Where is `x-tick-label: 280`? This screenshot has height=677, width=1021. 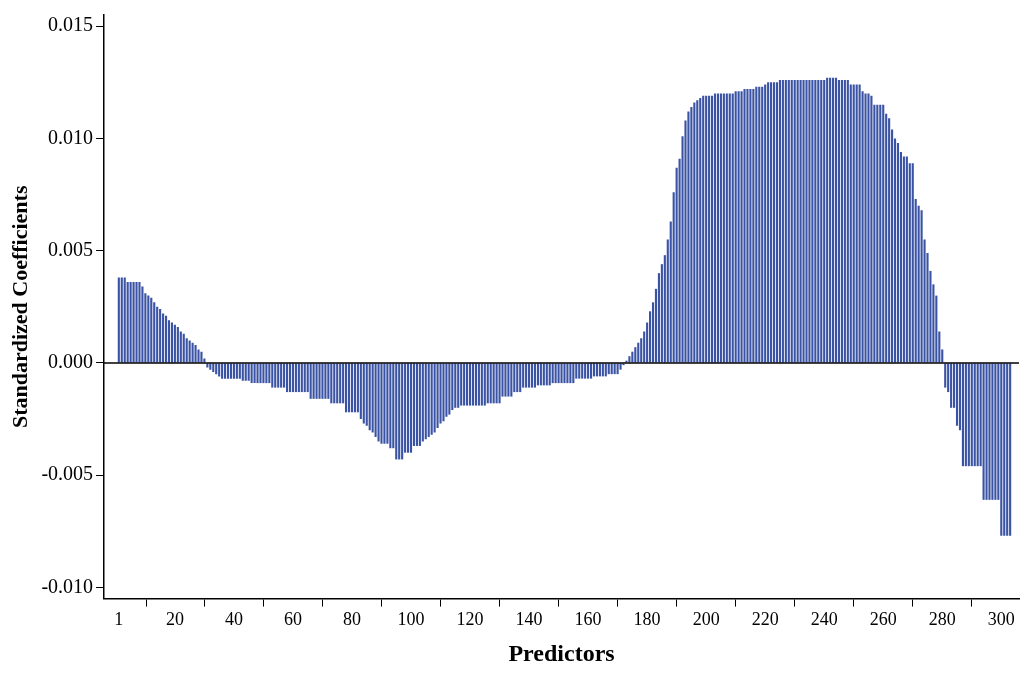
x-tick-label: 280 is located at coordinates (942, 619).